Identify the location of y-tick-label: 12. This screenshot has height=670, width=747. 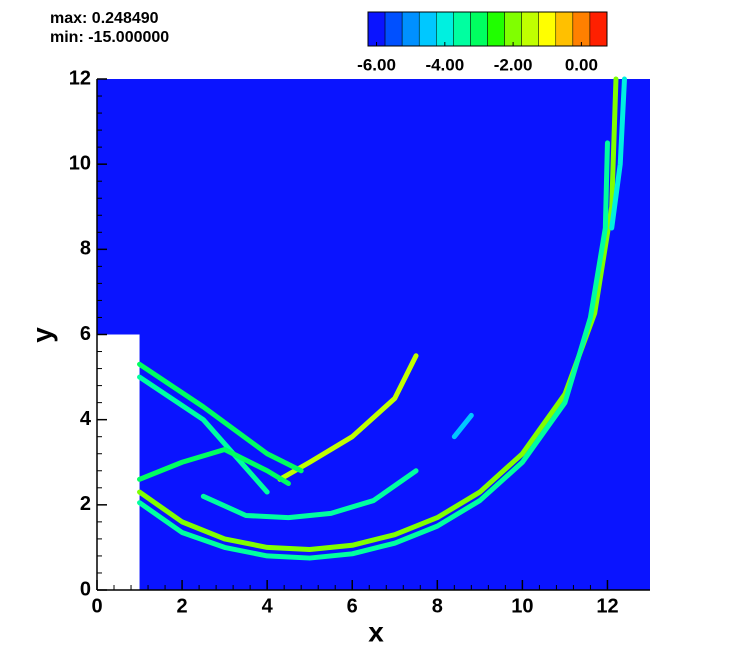
(80, 78).